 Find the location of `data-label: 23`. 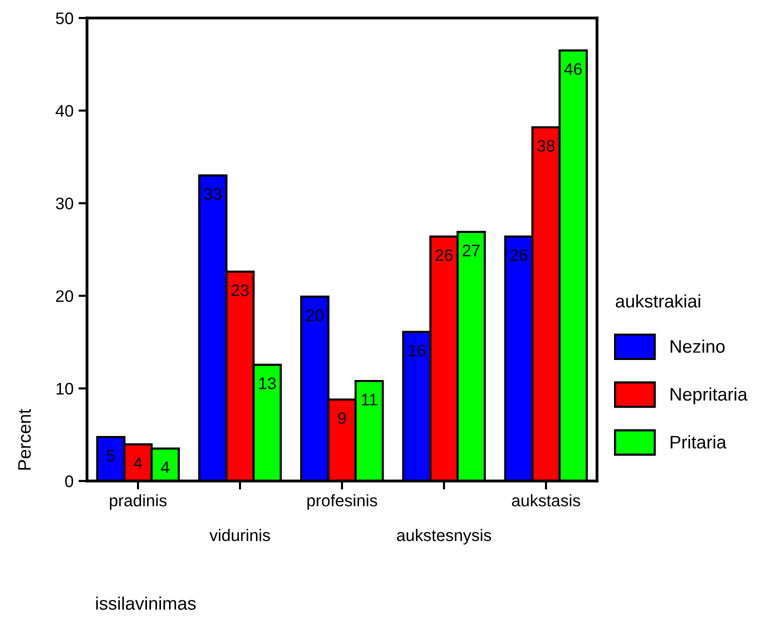

data-label: 23 is located at coordinates (240, 290).